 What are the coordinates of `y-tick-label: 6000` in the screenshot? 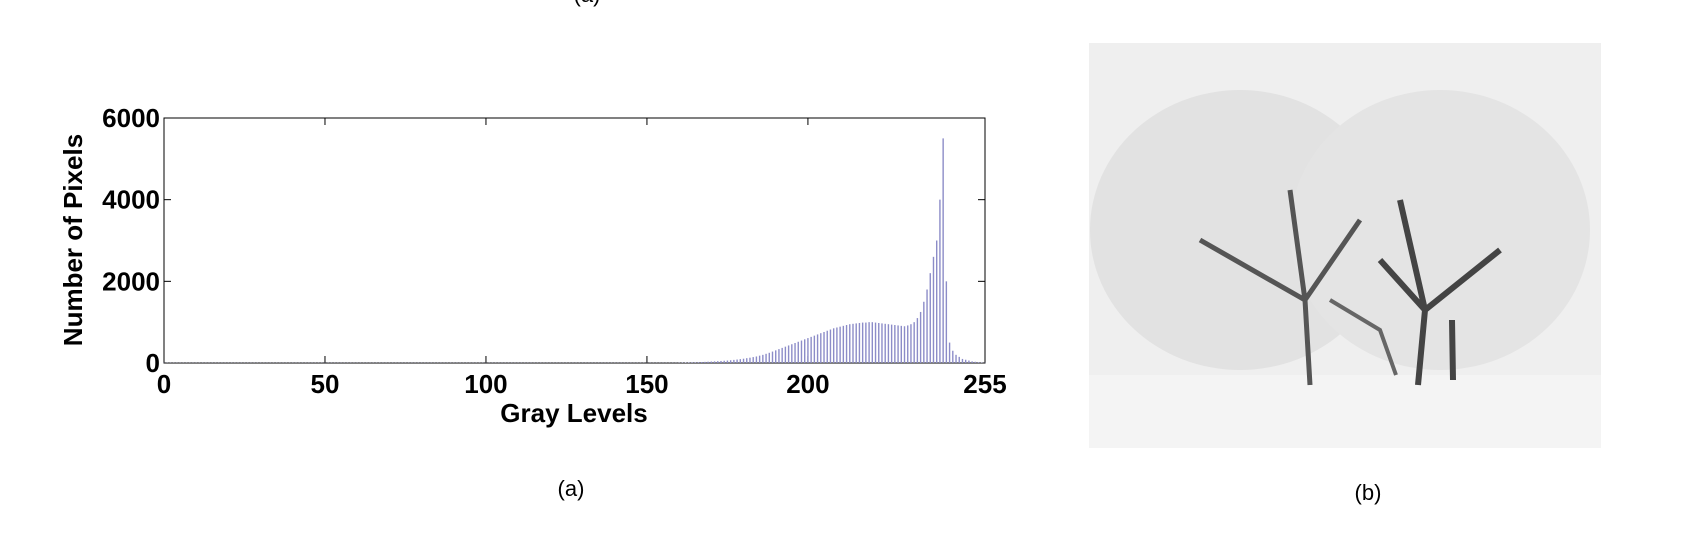 It's located at (131, 118).